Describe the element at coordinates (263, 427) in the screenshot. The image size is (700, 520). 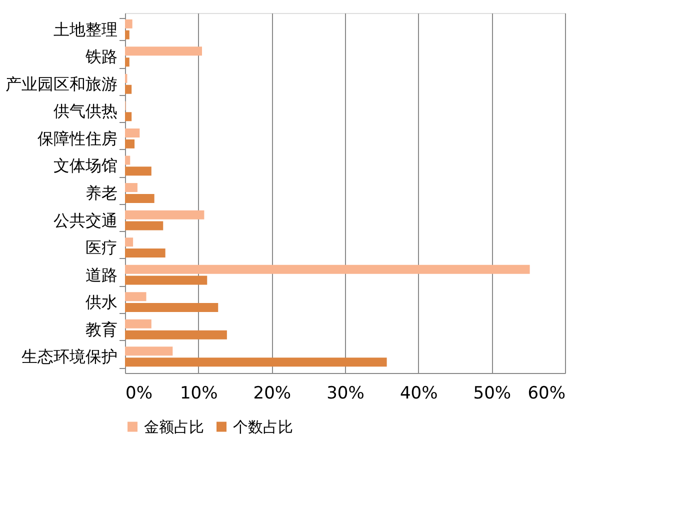
I see `legend-label: 个数占比` at that location.